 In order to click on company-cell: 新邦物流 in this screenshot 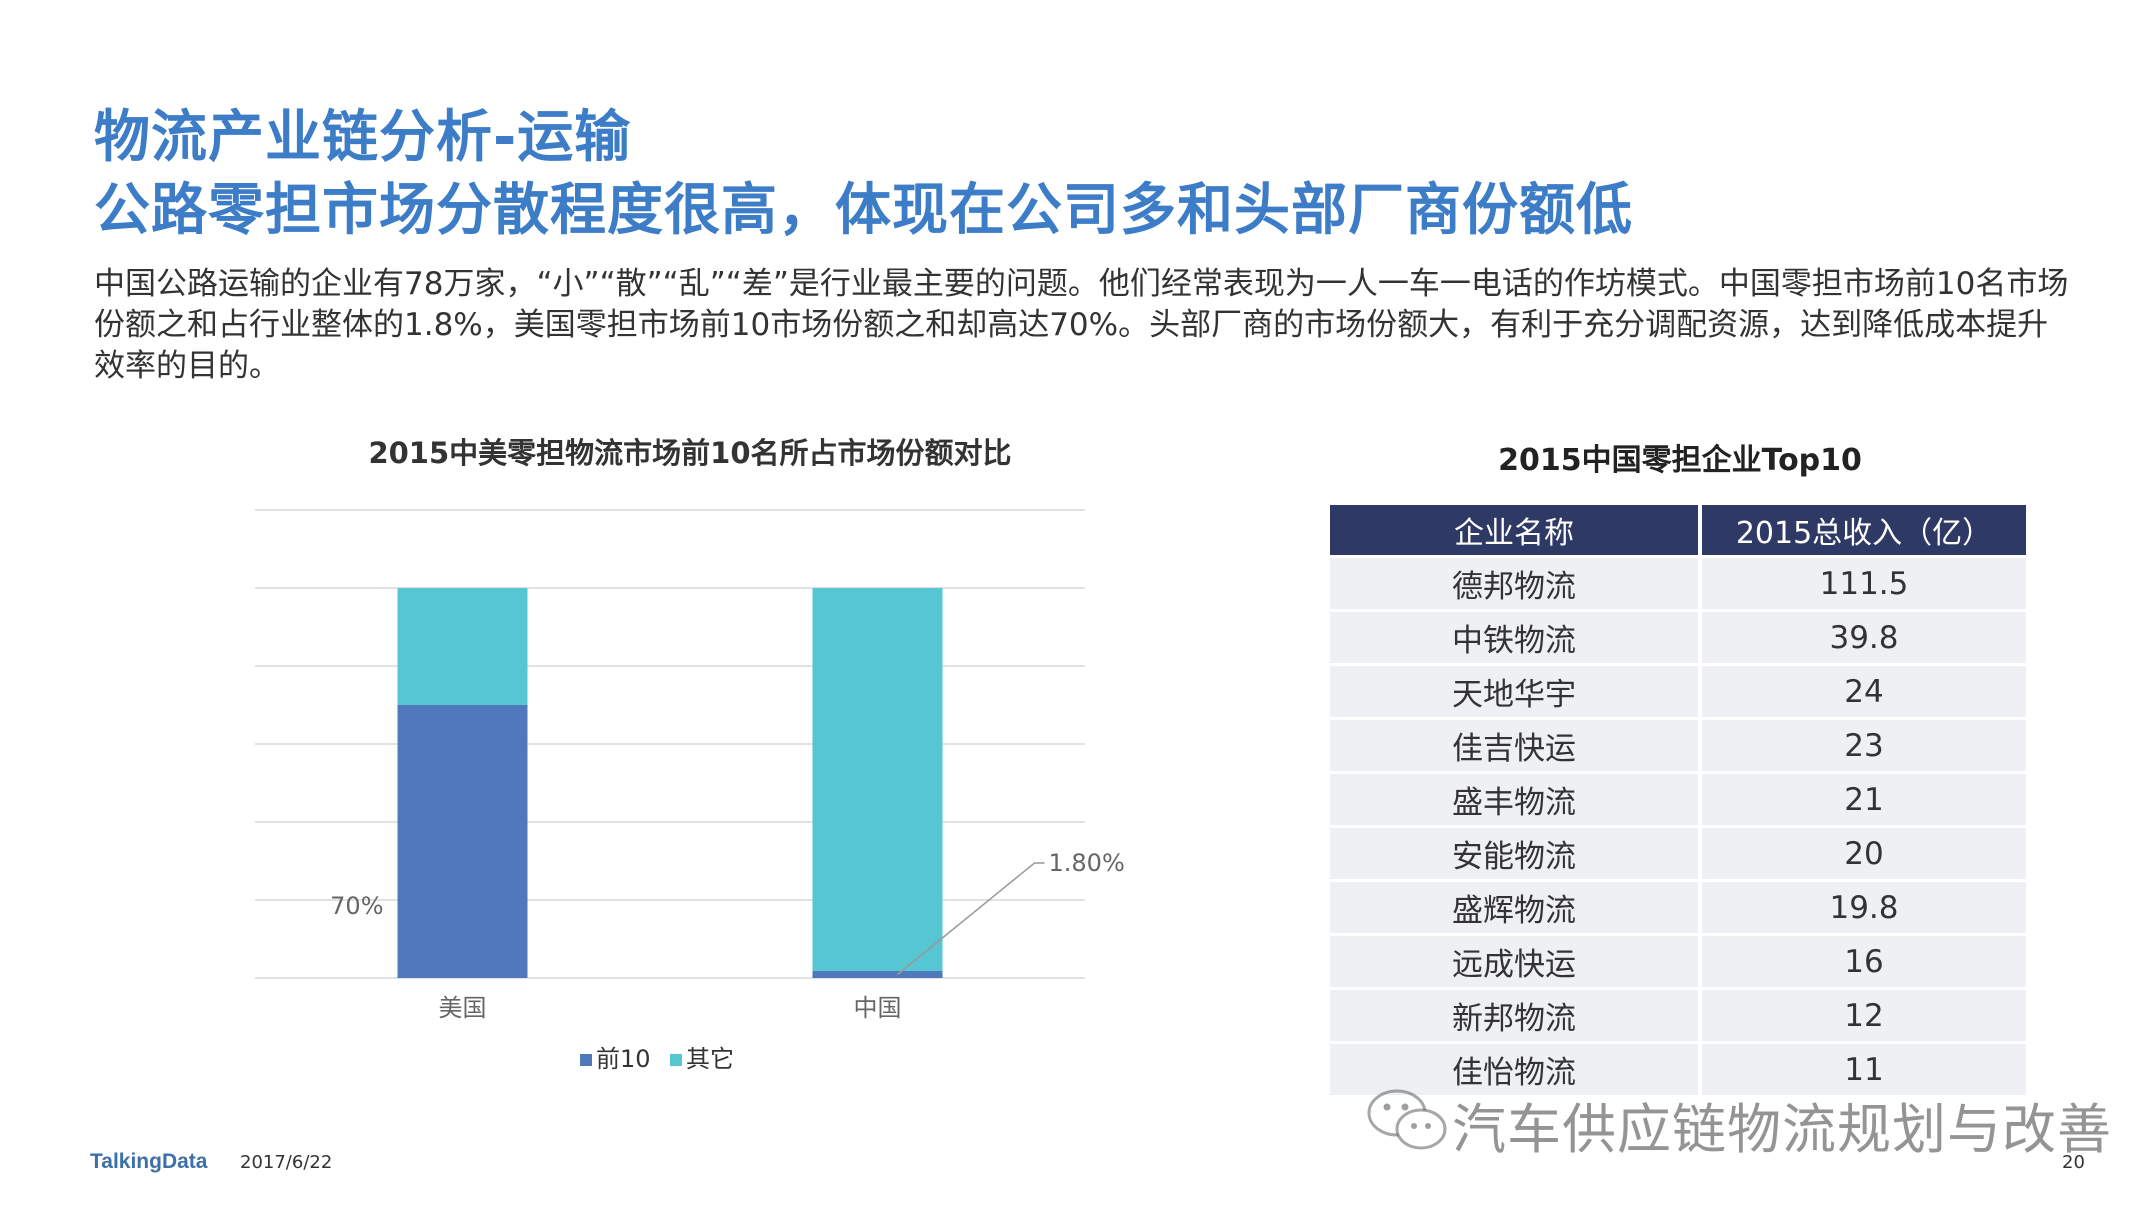, I will do `click(1516, 1015)`.